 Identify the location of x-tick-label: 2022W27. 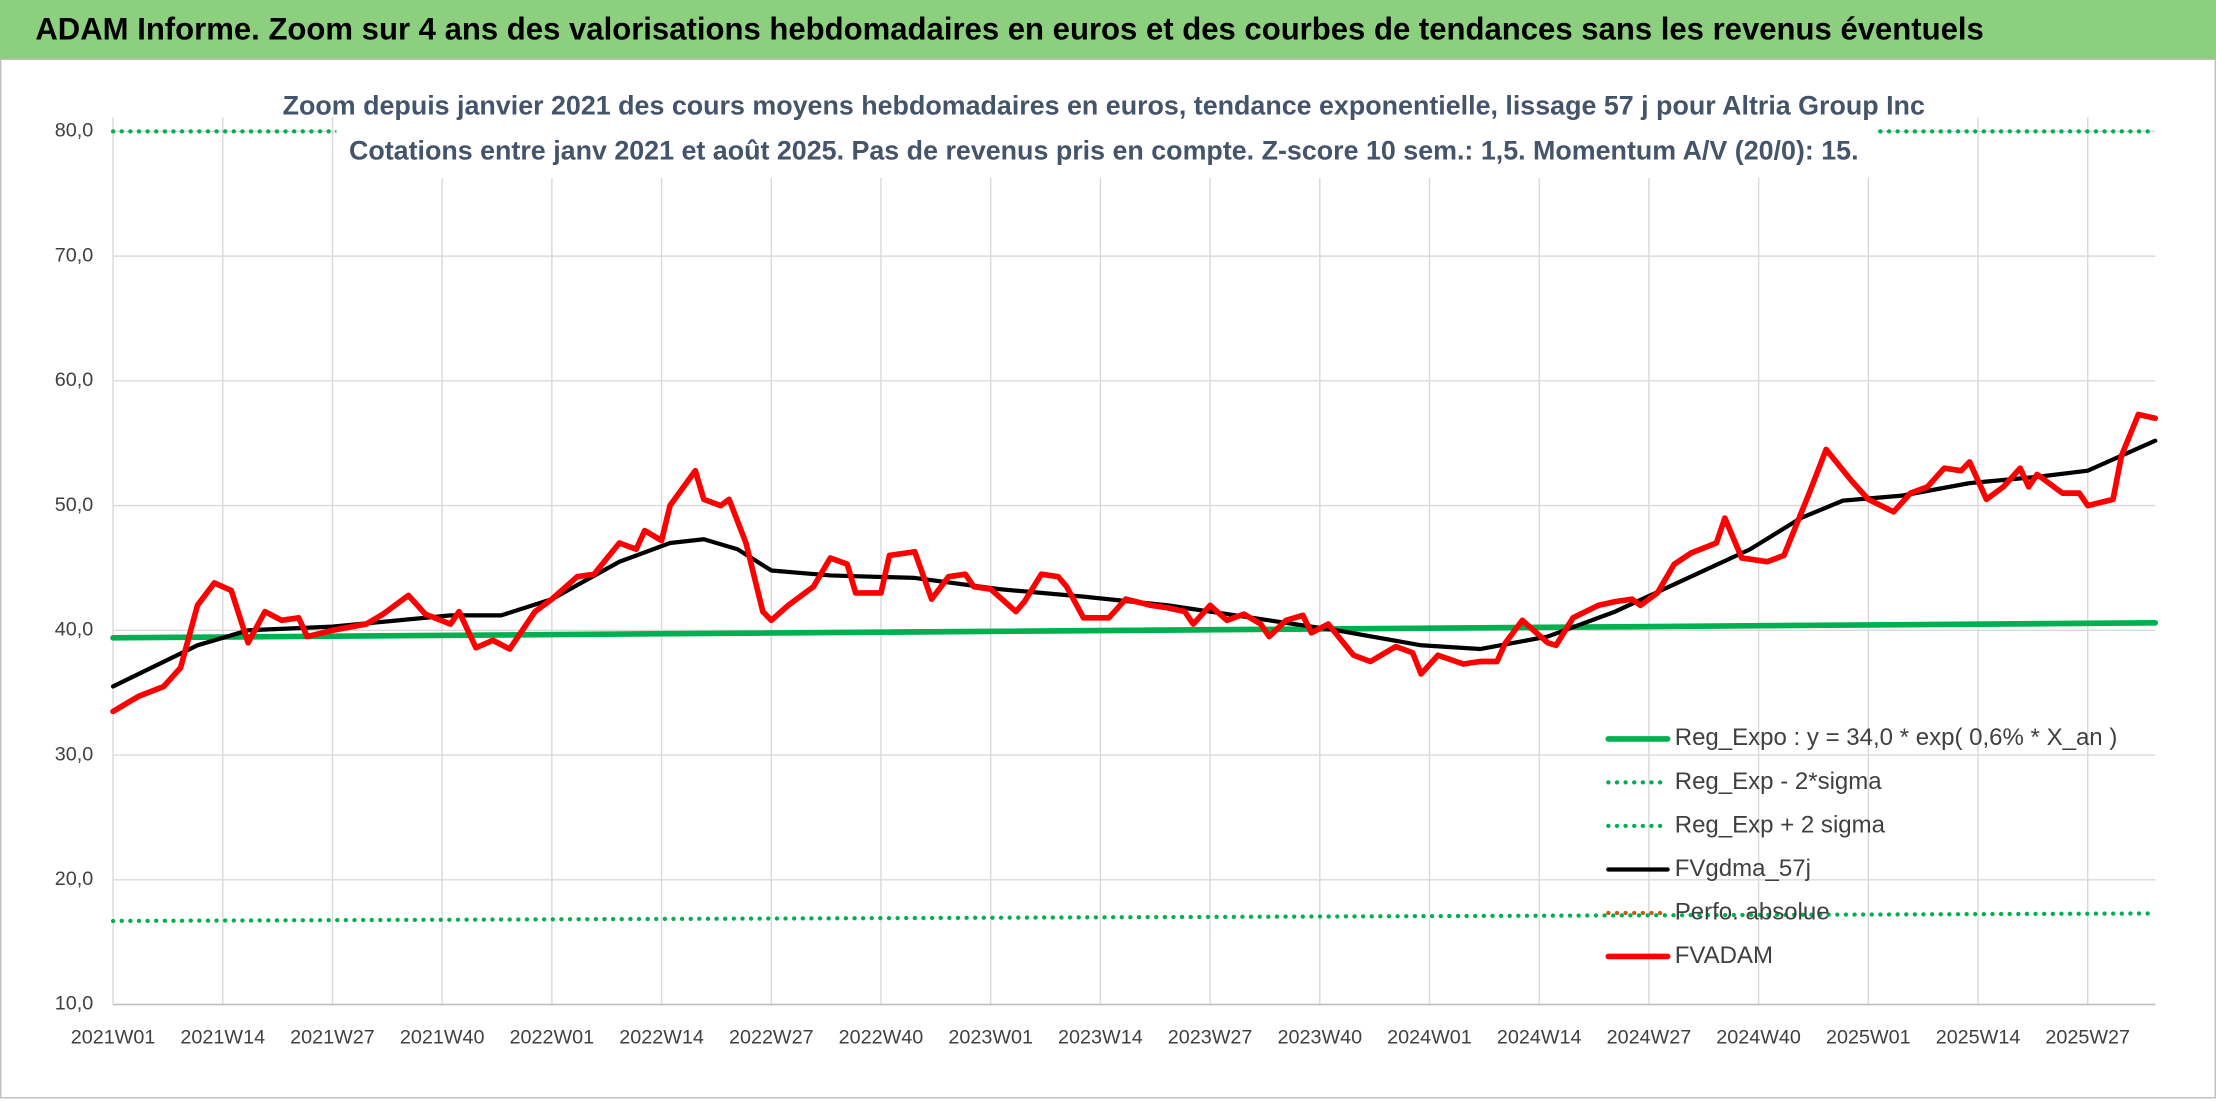
(771, 1038).